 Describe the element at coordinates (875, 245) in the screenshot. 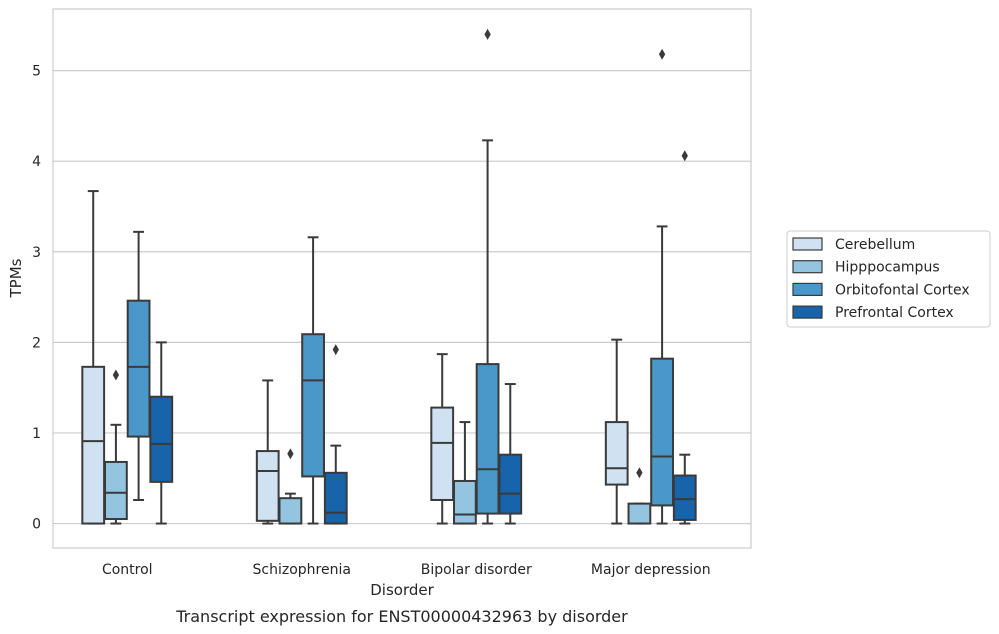

I see `legend-label: Cerebellum` at that location.